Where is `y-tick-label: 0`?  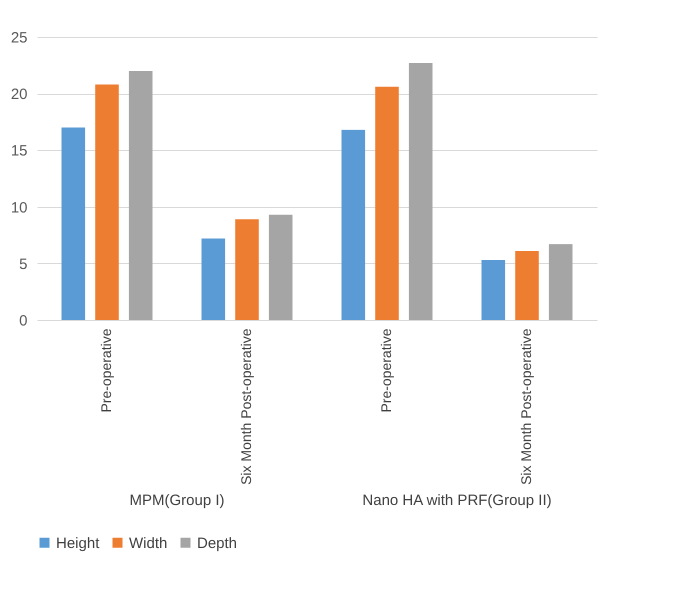 y-tick-label: 0 is located at coordinates (23, 321).